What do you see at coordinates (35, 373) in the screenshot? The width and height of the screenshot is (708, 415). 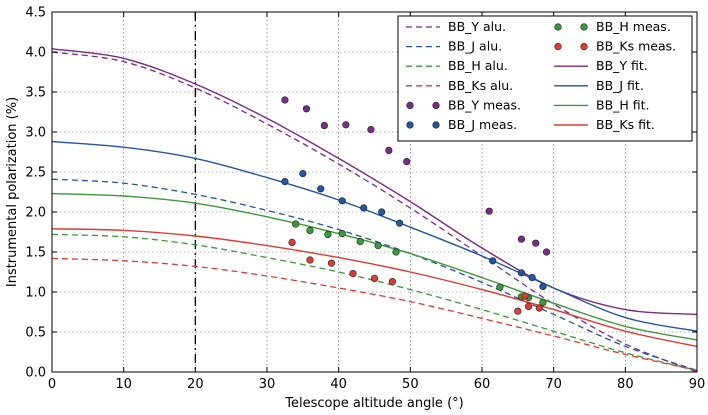 I see `y-tick-label: 0.0` at bounding box center [35, 373].